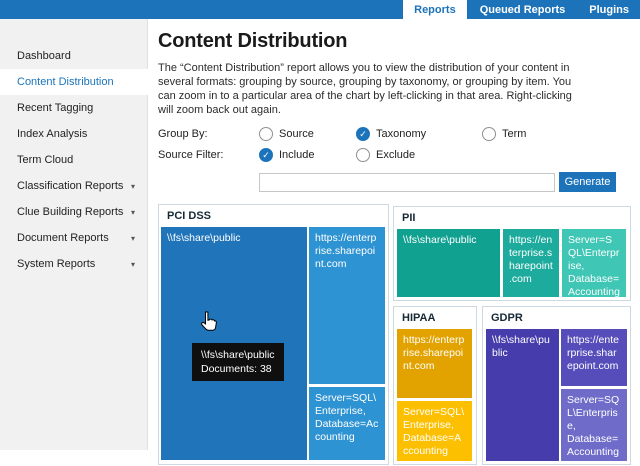 The width and height of the screenshot is (640, 466). Describe the element at coordinates (296, 134) in the screenshot. I see `radio-source-label: Source` at that location.